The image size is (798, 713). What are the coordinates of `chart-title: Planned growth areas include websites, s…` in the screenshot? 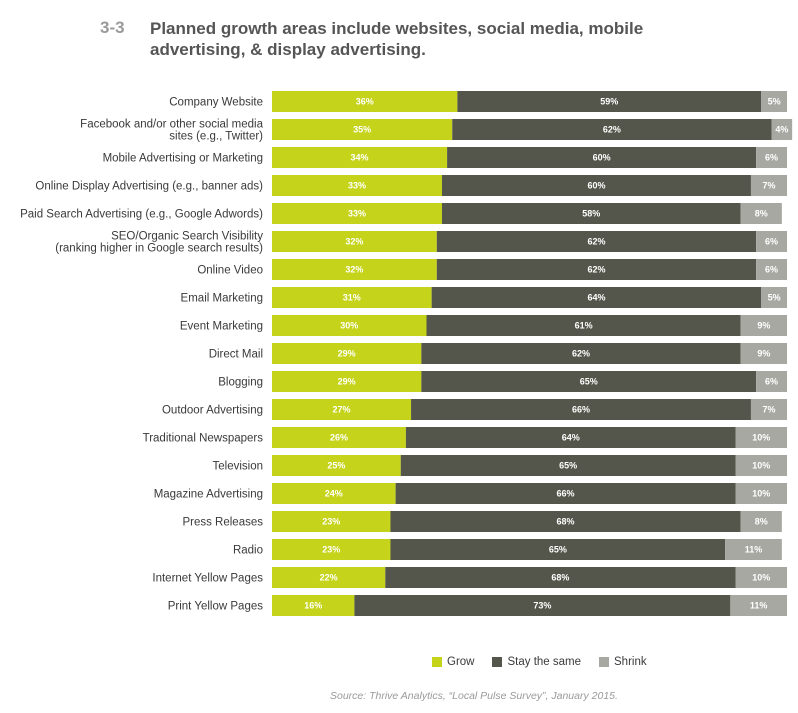 It's located at (397, 39).